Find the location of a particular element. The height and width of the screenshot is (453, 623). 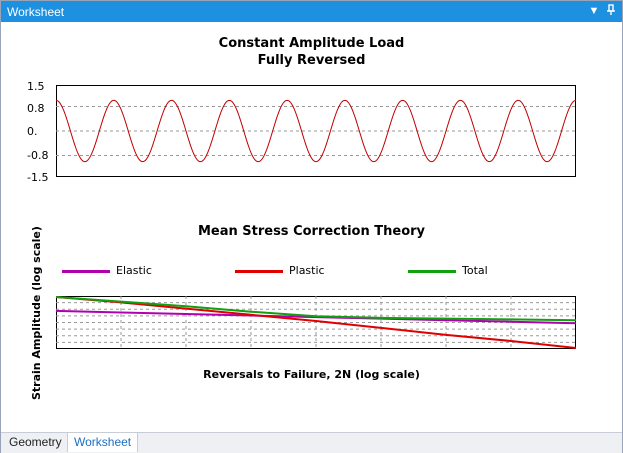

load-ytick-3: -0.8 is located at coordinates (38, 155).